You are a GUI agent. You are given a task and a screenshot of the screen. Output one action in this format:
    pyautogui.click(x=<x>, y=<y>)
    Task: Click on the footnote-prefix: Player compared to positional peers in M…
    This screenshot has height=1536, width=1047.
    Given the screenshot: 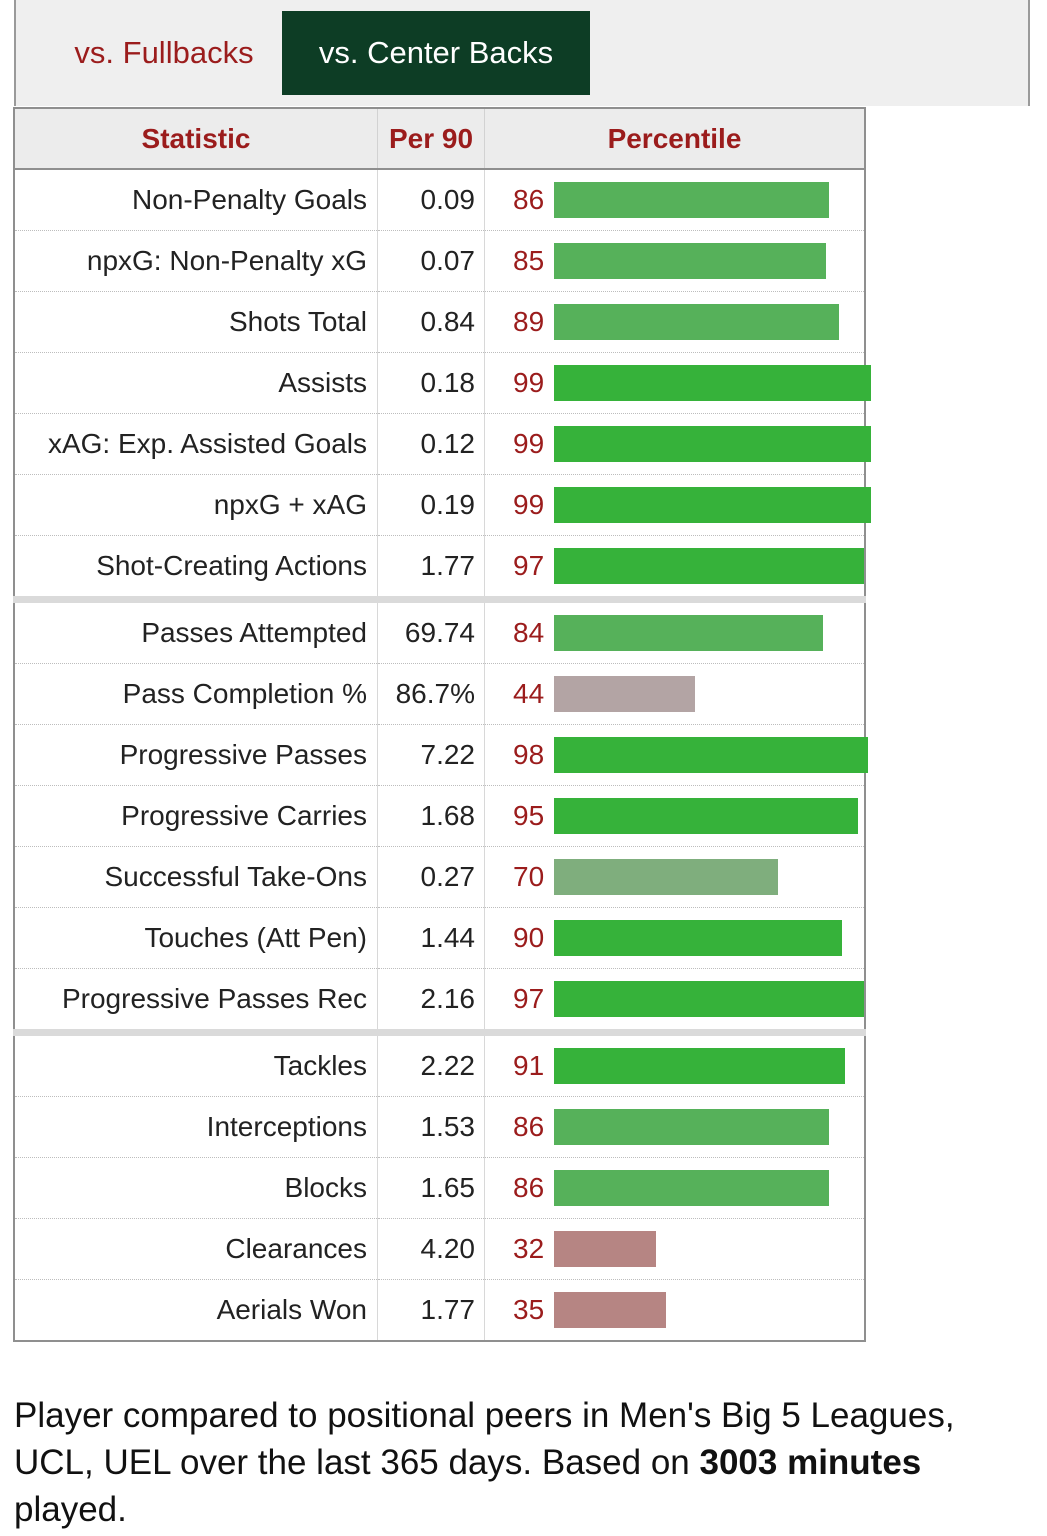 What is the action you would take?
    pyautogui.click(x=484, y=1439)
    